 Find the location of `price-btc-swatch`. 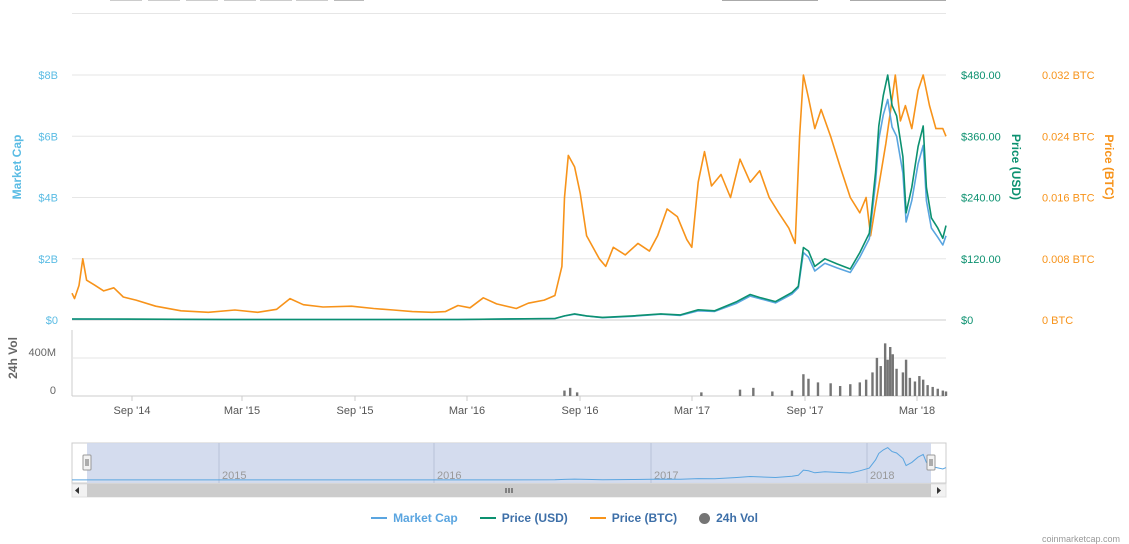

price-btc-swatch is located at coordinates (597, 518).